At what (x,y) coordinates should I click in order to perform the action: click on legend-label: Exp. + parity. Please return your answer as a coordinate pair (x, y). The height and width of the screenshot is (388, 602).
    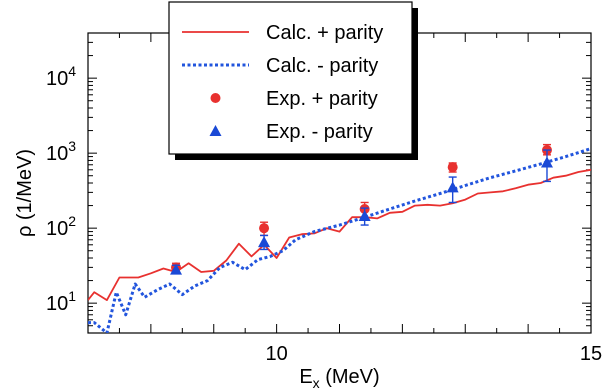
    Looking at the image, I should click on (322, 99).